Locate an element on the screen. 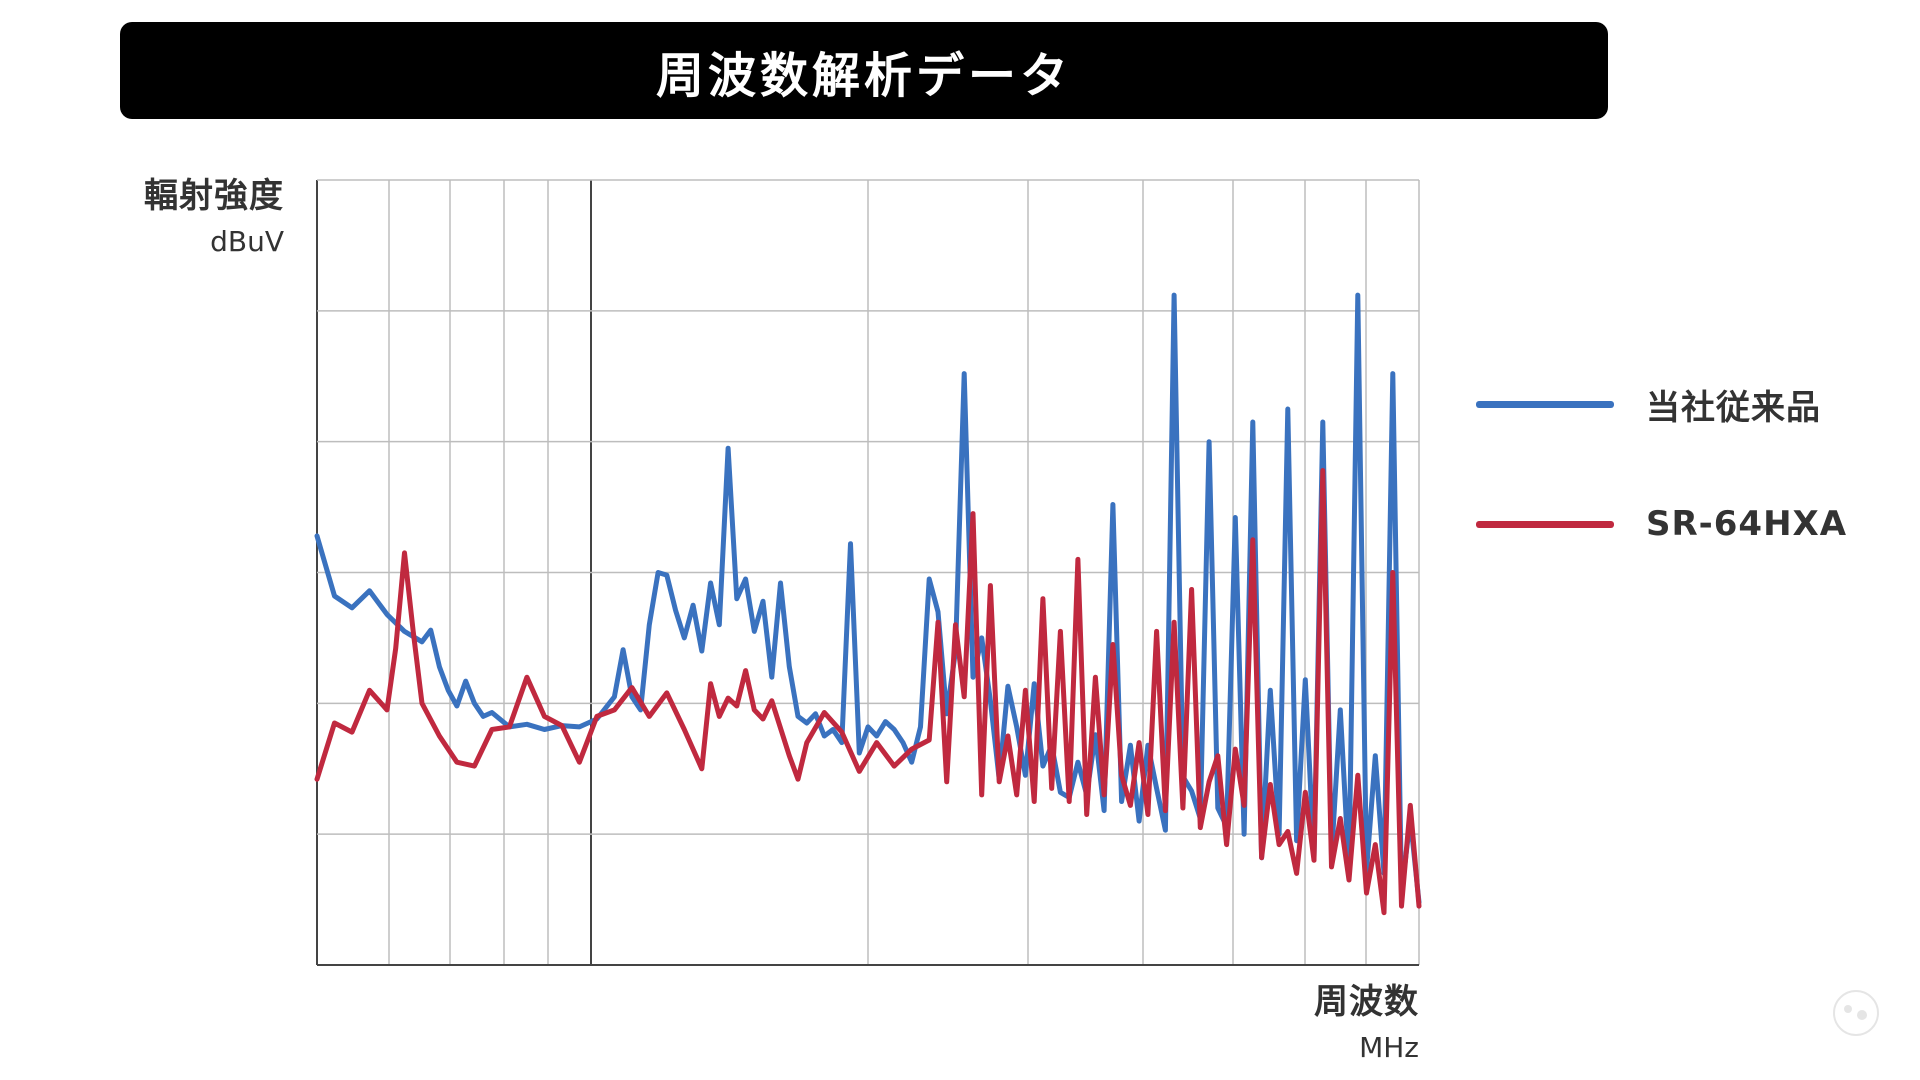 The width and height of the screenshot is (1920, 1080). chart-title: 周波数解析データ is located at coordinates (863, 75).